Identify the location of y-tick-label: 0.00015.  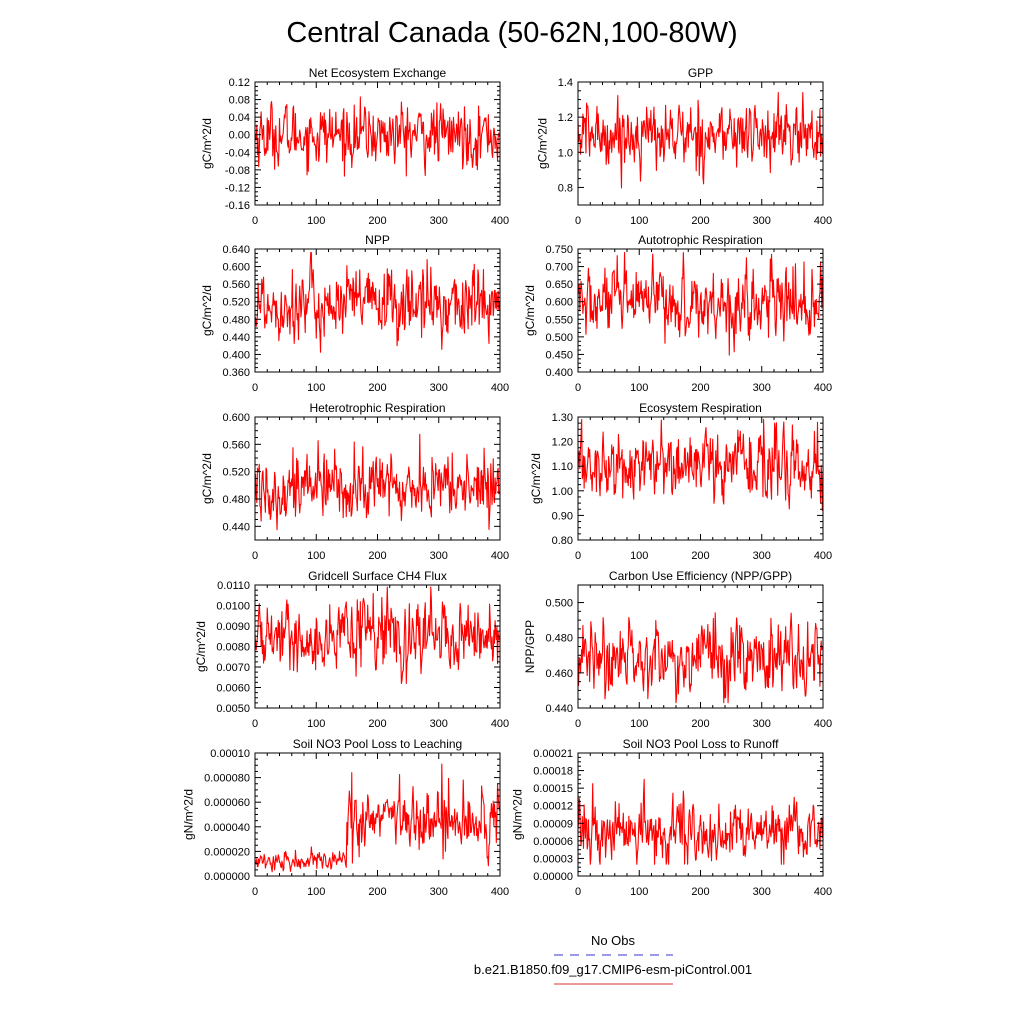
(553, 789).